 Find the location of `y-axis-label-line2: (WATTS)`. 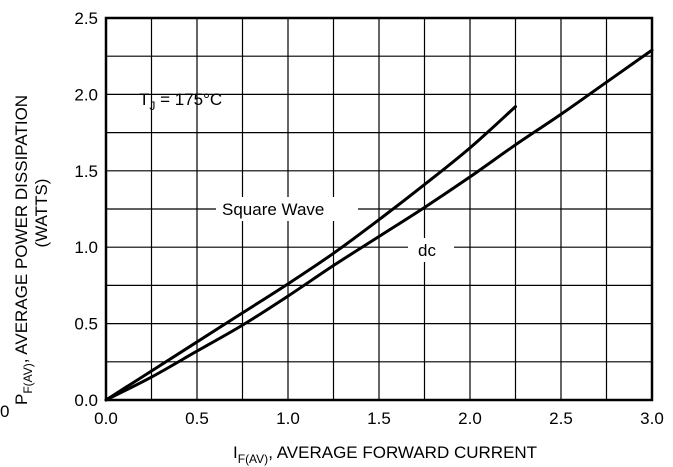

y-axis-label-line2: (WATTS) is located at coordinates (41, 213).